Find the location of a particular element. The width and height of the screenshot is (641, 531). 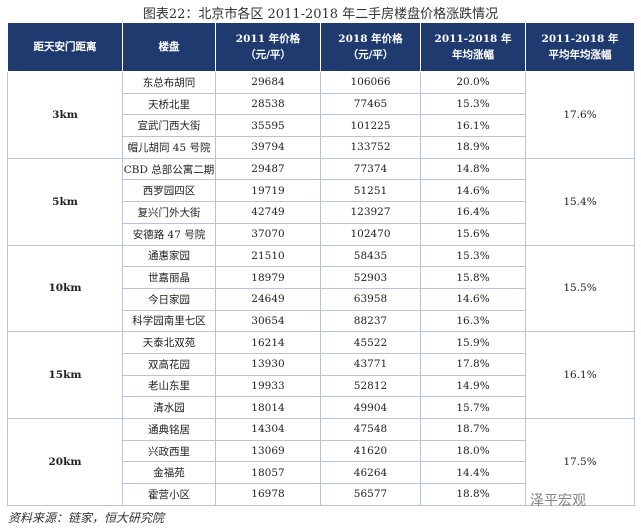

value-cell: 123927 is located at coordinates (370, 212).